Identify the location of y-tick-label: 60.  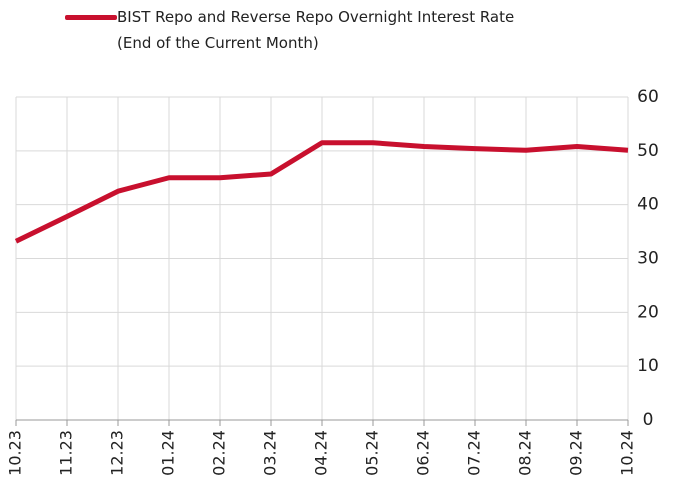
(648, 97).